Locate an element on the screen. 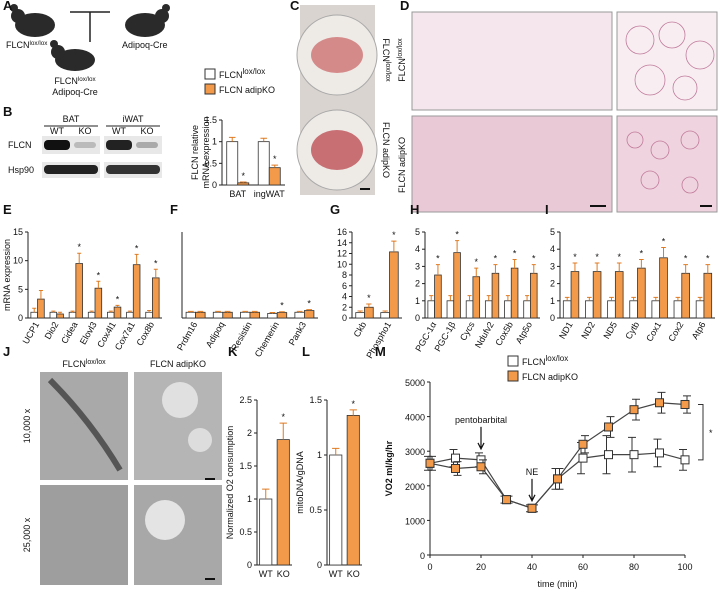 This screenshot has width=720, height=595. mouse-icons is located at coordinates (90, 37).